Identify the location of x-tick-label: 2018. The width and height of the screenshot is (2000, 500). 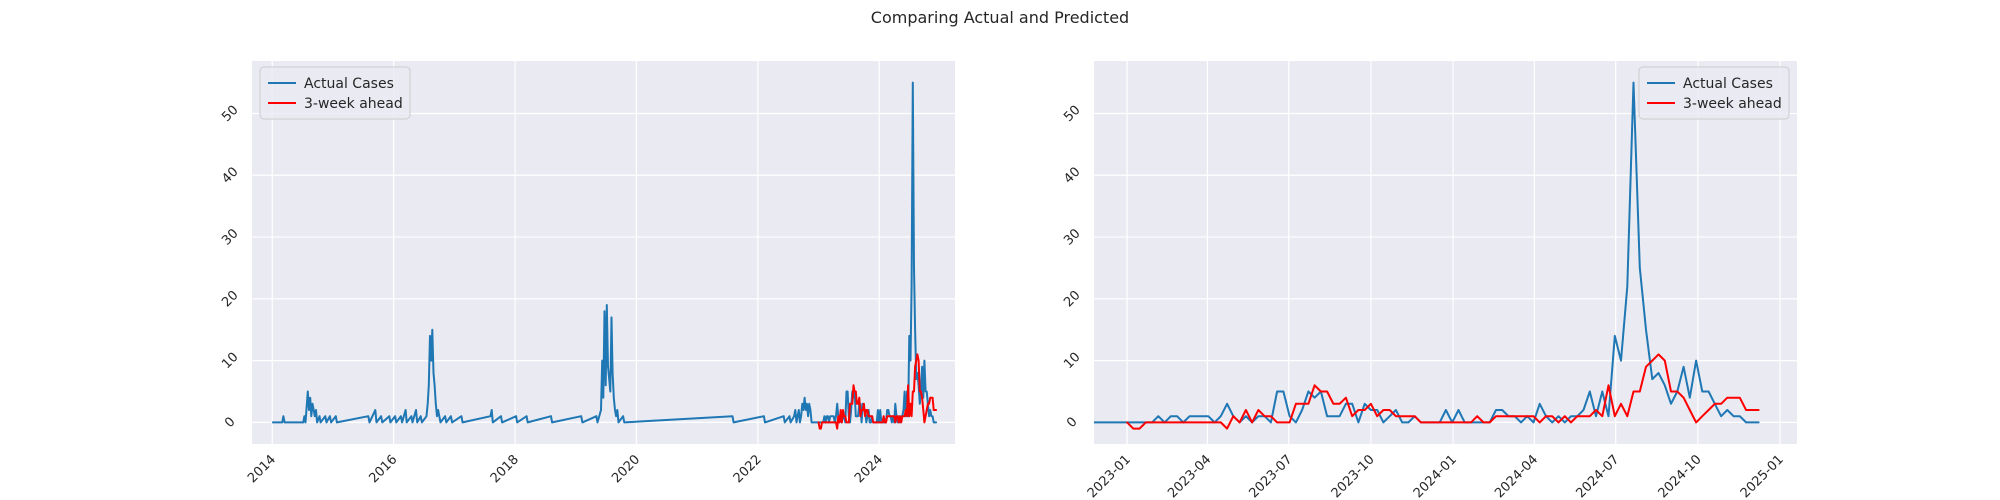
(505, 469).